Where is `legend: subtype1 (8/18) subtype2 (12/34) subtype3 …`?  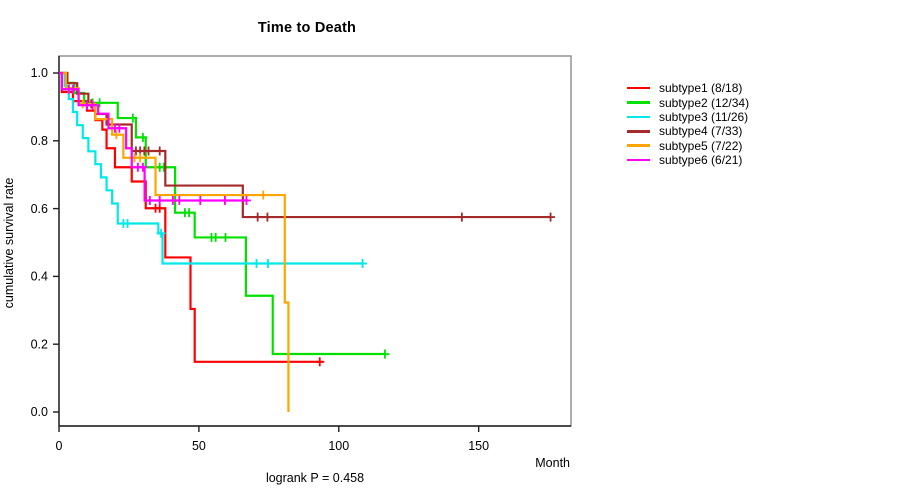 legend: subtype1 (8/18) subtype2 (12/34) subtype3 … is located at coordinates (688, 124).